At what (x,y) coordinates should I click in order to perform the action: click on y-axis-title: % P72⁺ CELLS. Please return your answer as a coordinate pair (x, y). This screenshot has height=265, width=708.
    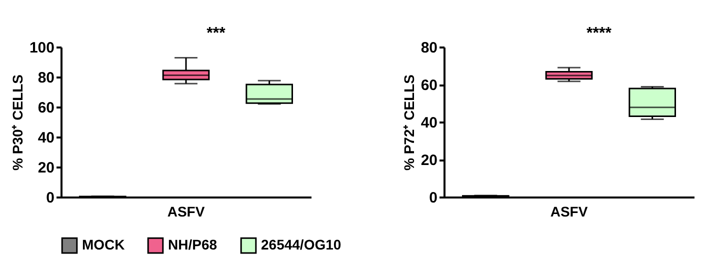
    Looking at the image, I should click on (408, 122).